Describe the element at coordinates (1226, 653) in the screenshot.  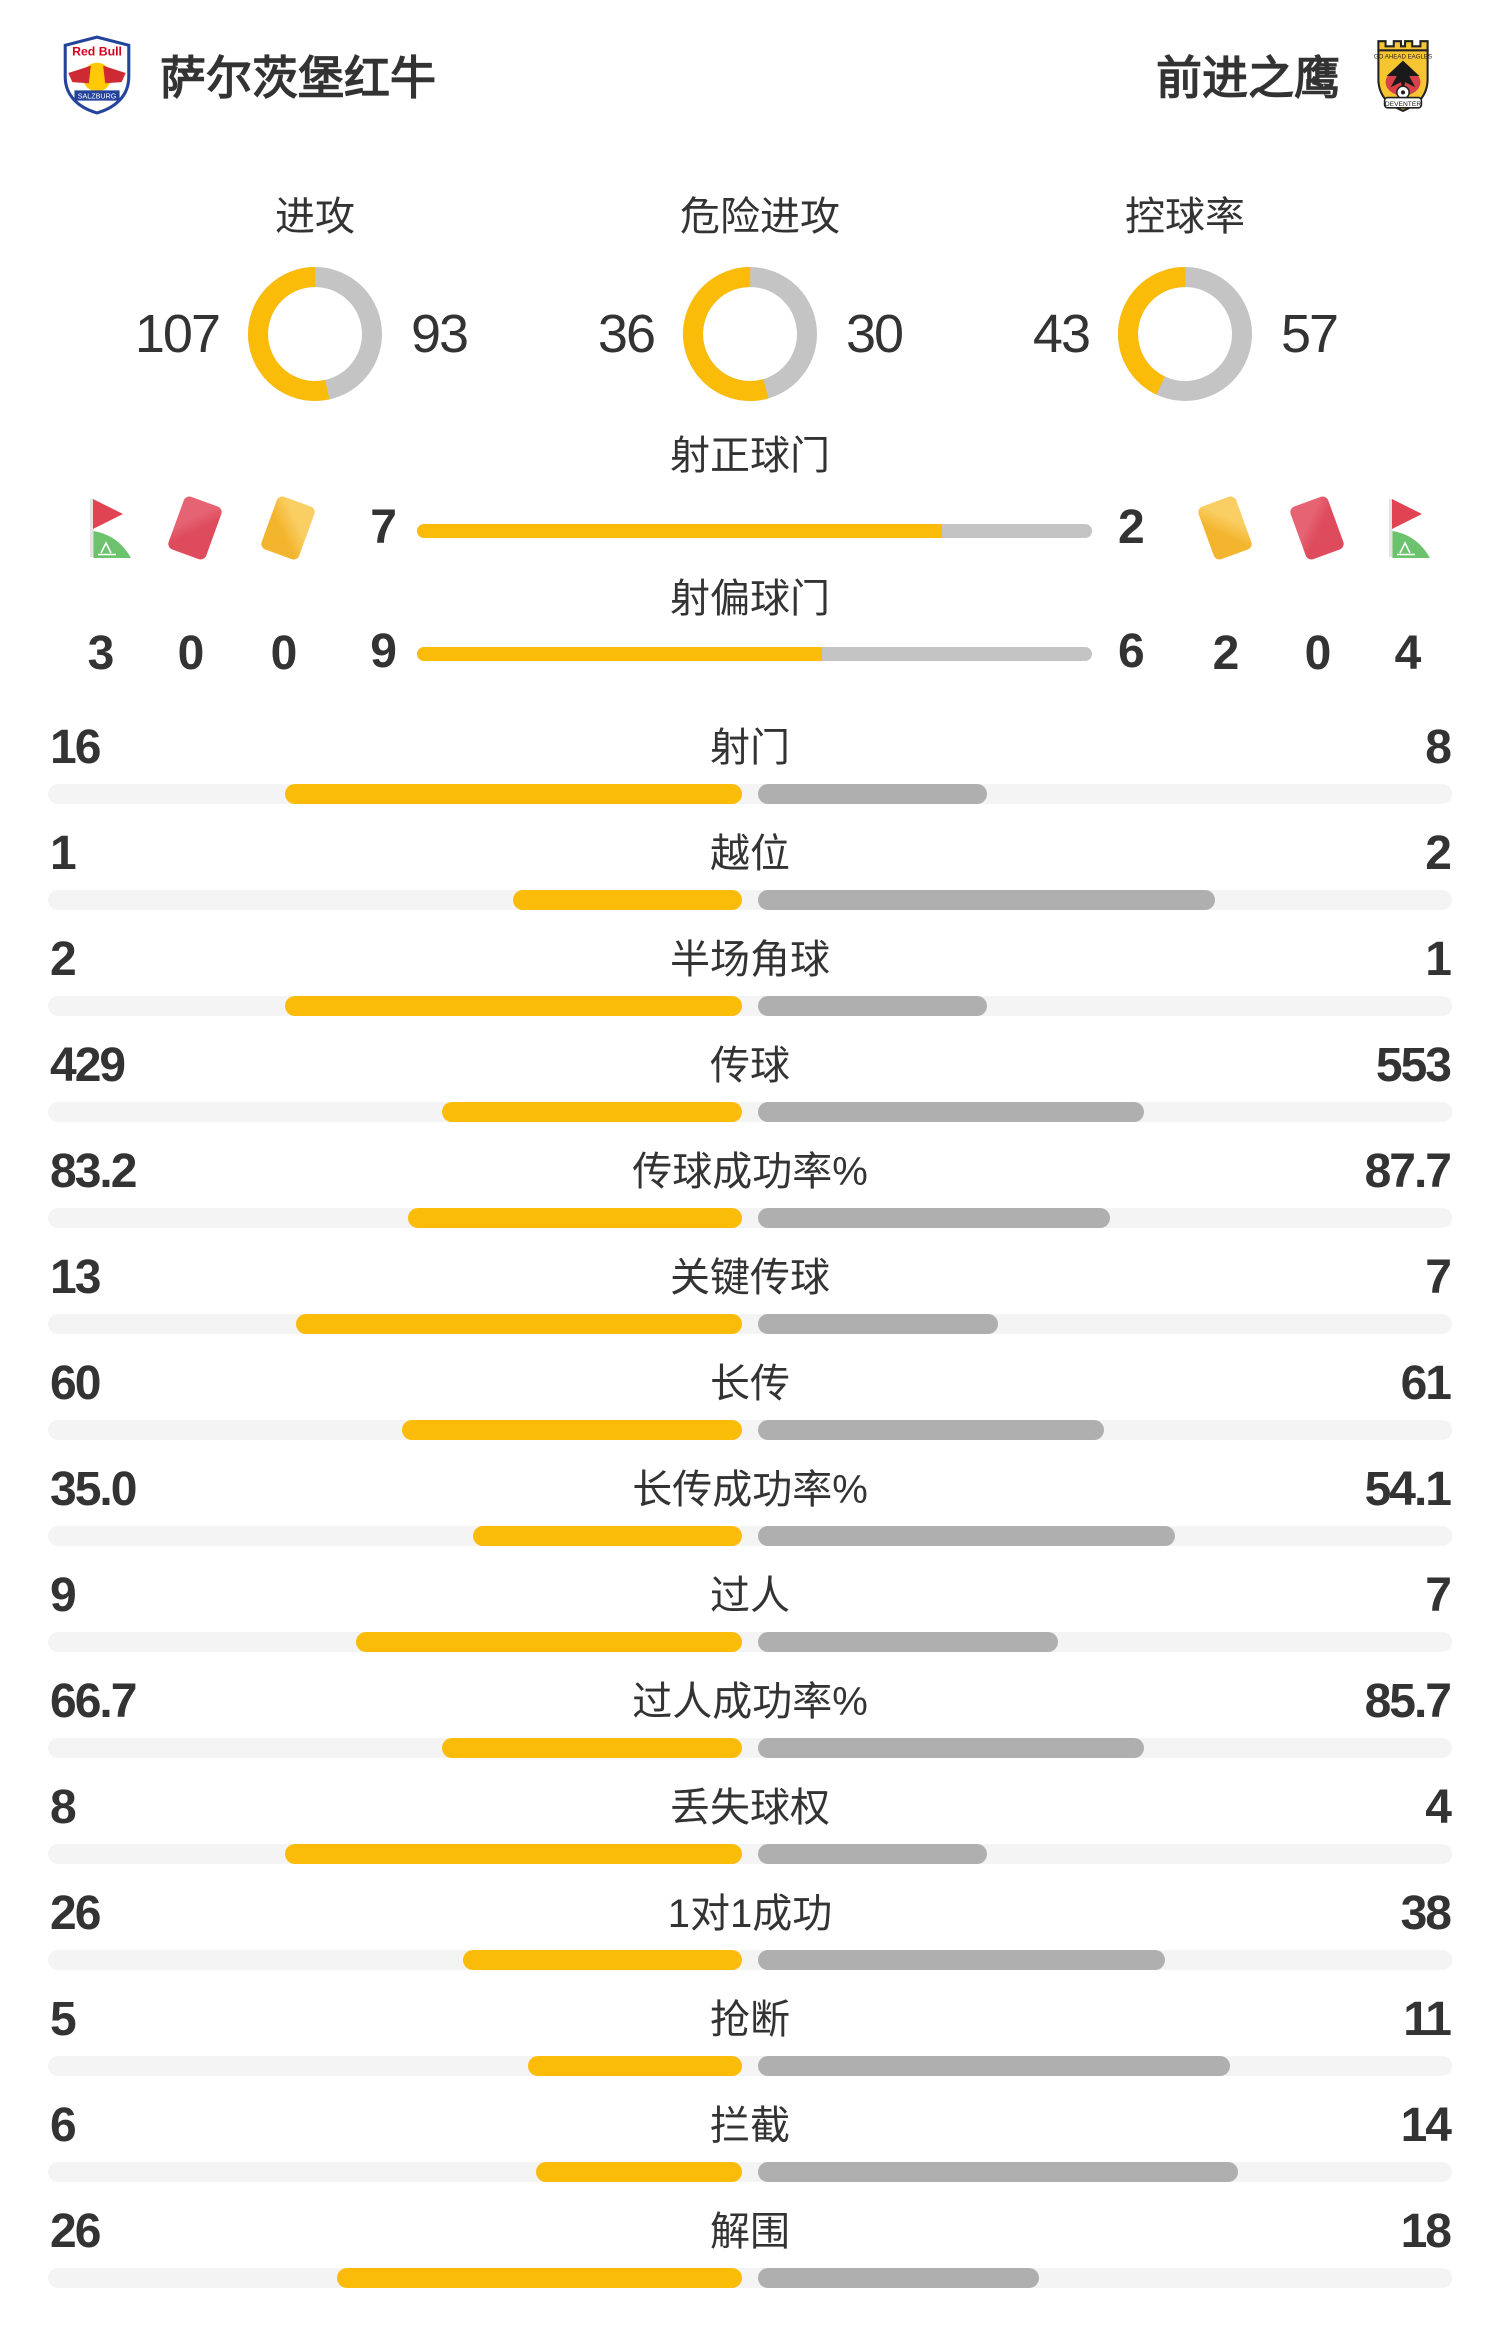
I see `away-yellow-cards-count: 2` at that location.